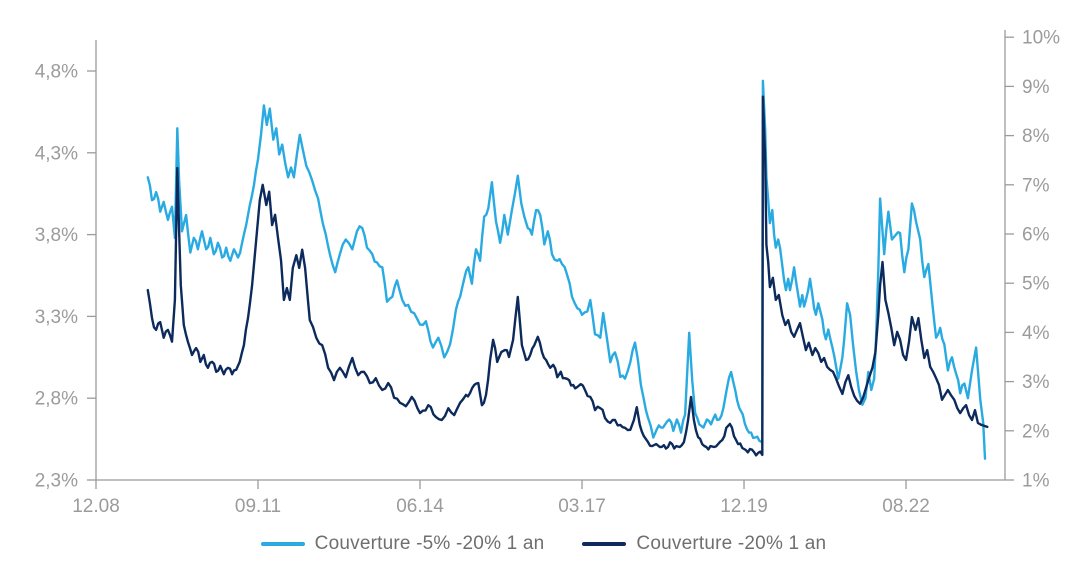  What do you see at coordinates (56, 72) in the screenshot?
I see `left-axis-tick-label: 4,8%` at bounding box center [56, 72].